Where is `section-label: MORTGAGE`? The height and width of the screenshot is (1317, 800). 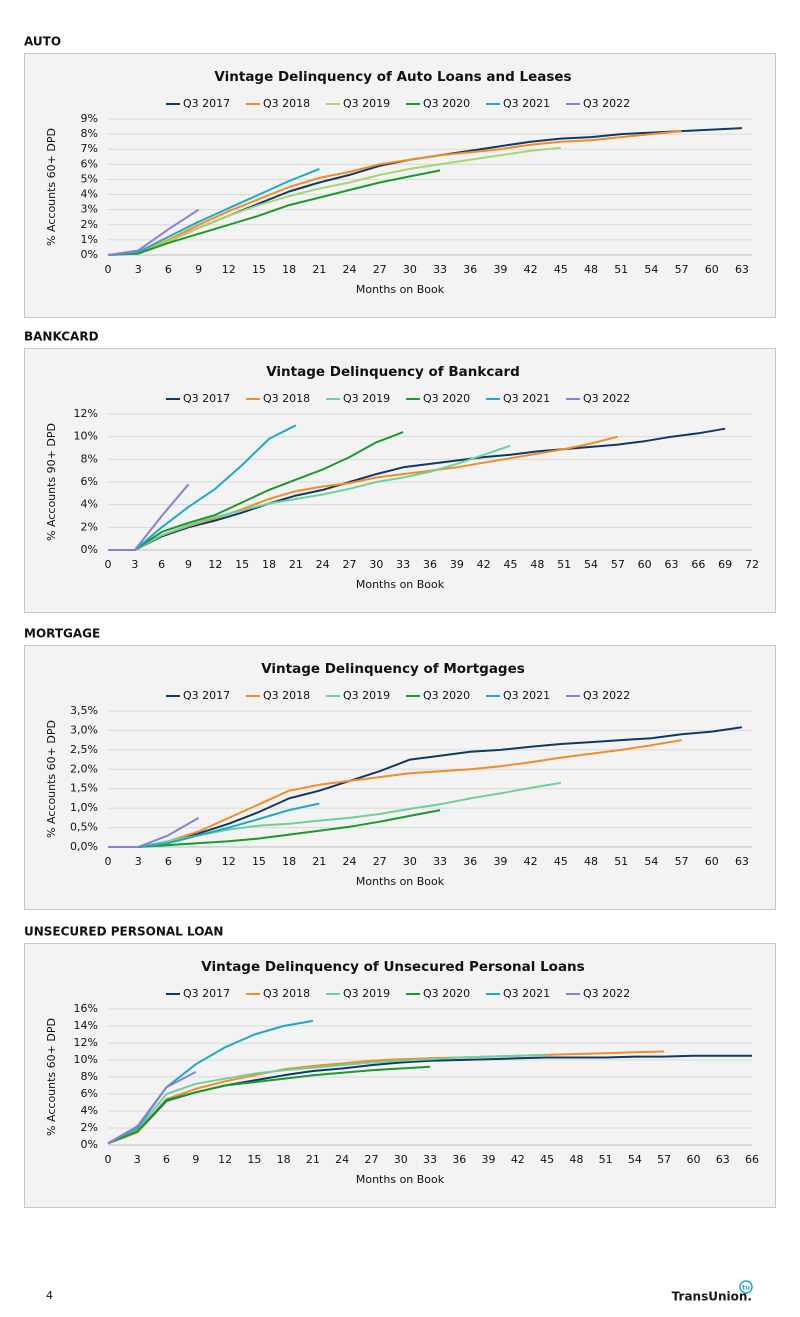
section-label: MORTGAGE is located at coordinates (62, 634).